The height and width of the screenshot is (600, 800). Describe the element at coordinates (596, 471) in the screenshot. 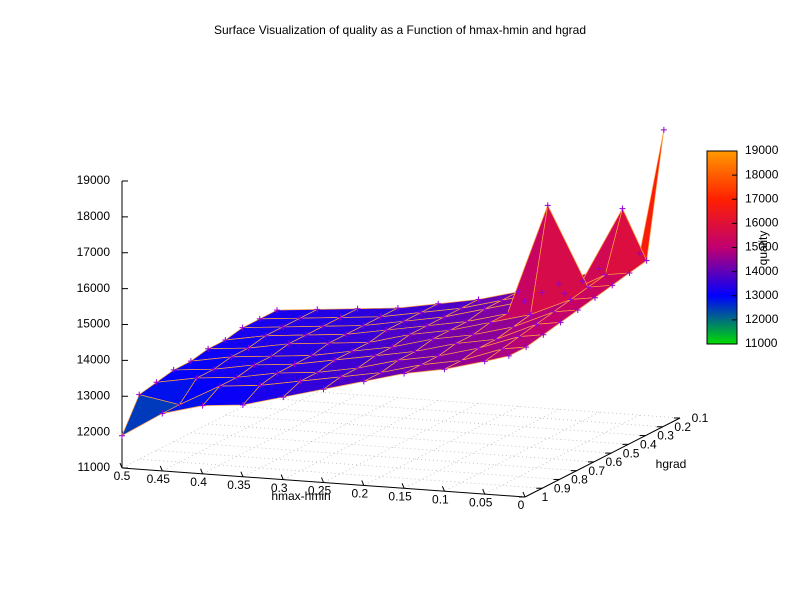

I see `y-tick-label: 0.7` at that location.